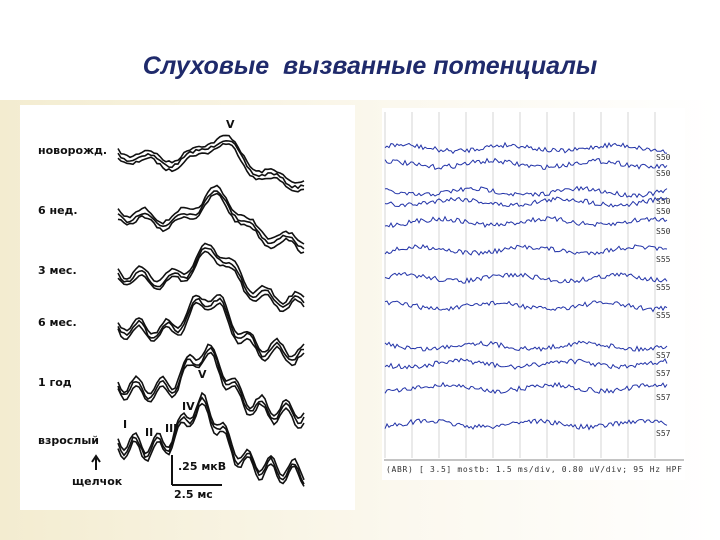 The image size is (720, 540). Describe the element at coordinates (57, 270) in the screenshot. I see `age-label: 3 мес.` at that location.